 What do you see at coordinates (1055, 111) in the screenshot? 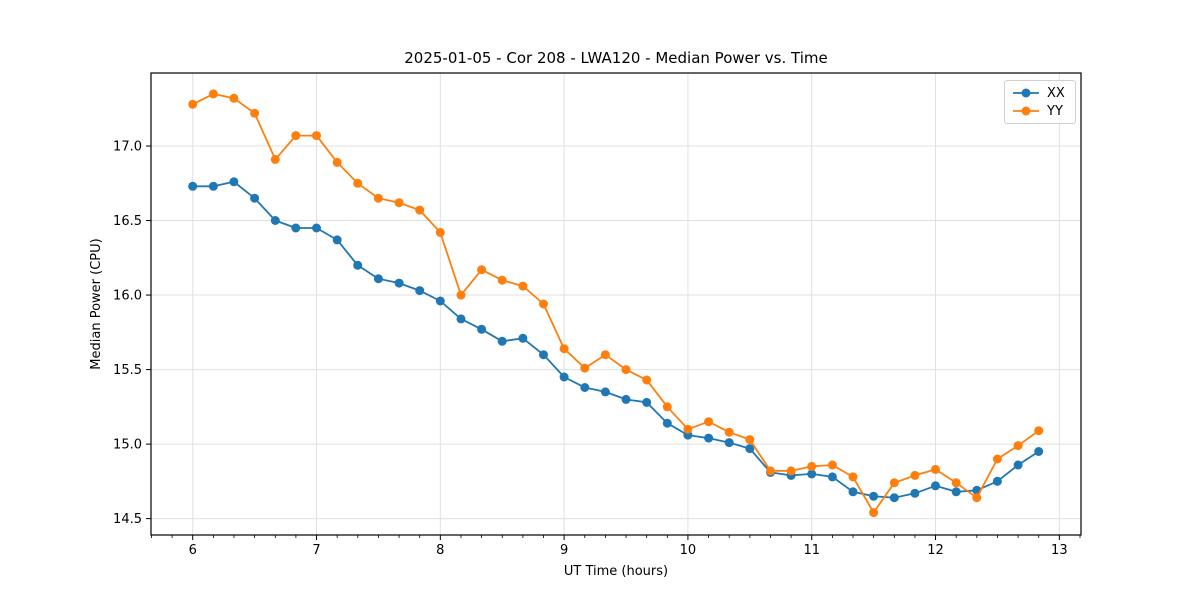
I see `legend-label-yy: YY` at bounding box center [1055, 111].